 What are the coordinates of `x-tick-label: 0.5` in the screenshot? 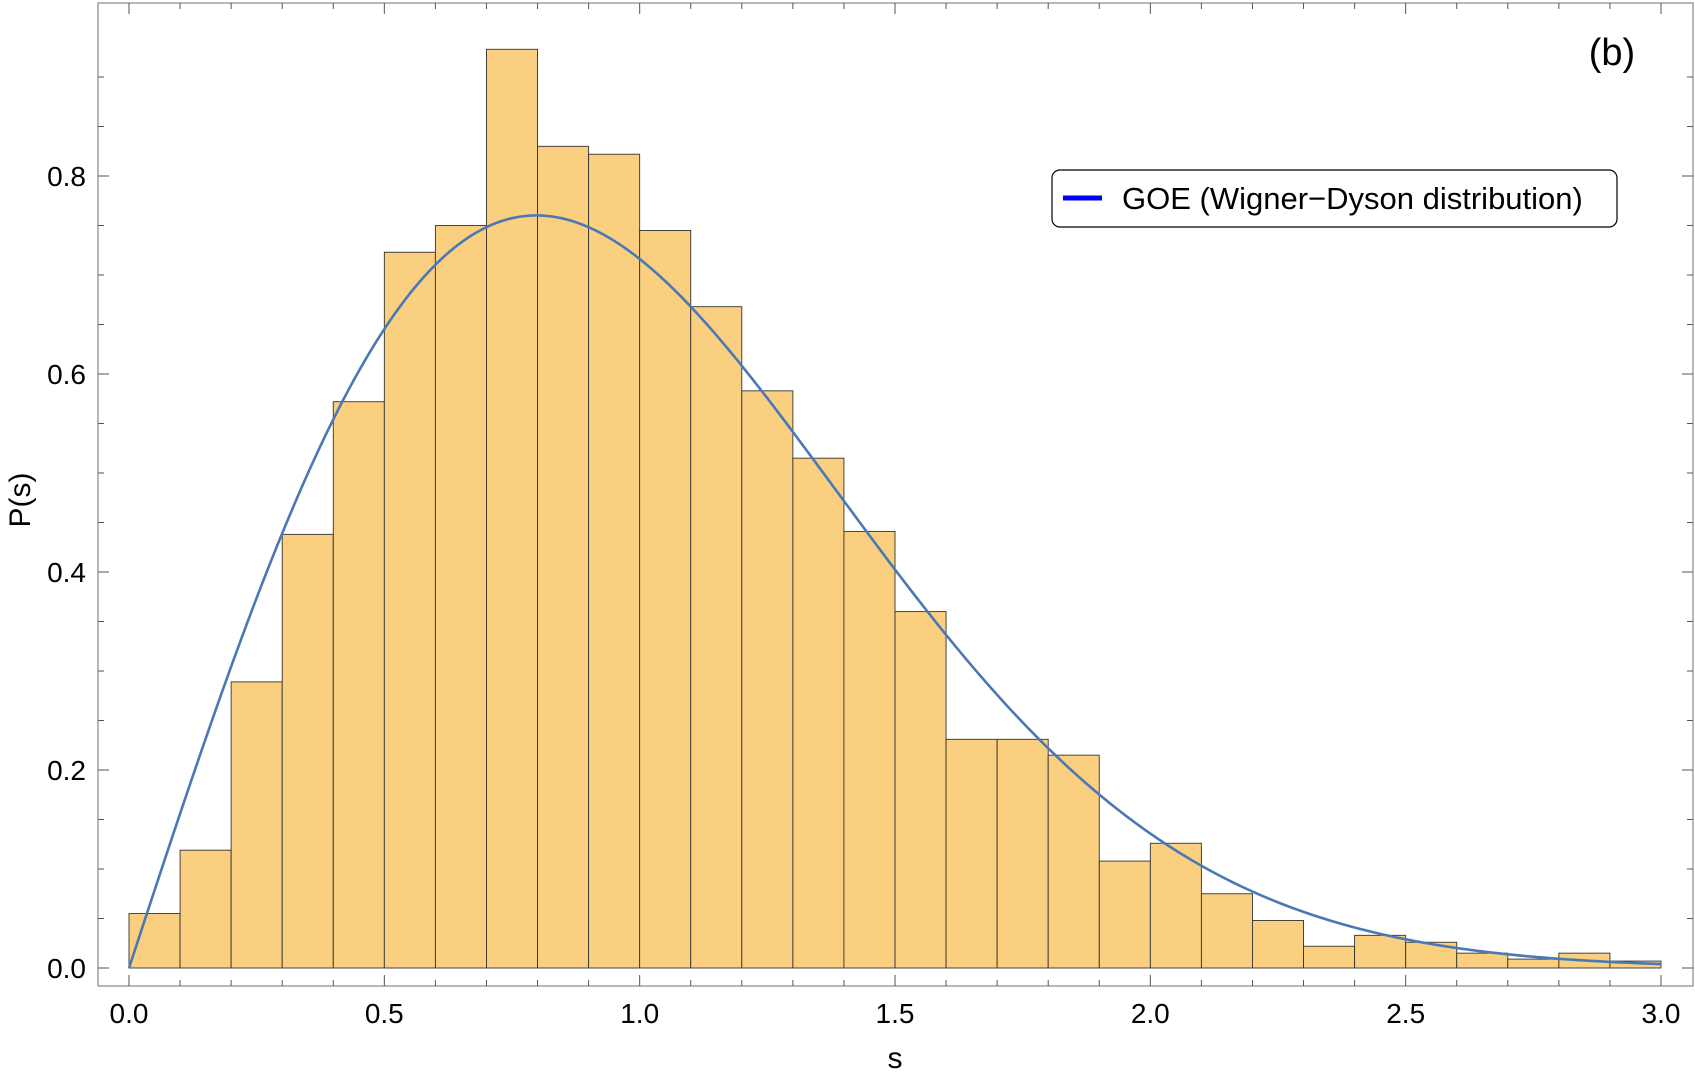 It's located at (384, 1013).